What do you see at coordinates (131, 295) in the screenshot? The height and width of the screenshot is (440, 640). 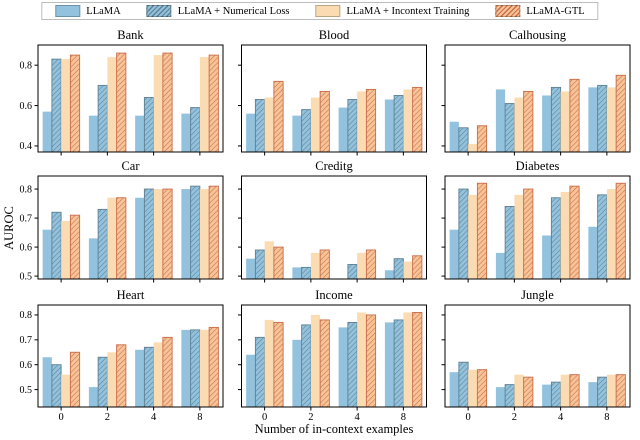 I see `subplot-title: Heart` at bounding box center [131, 295].